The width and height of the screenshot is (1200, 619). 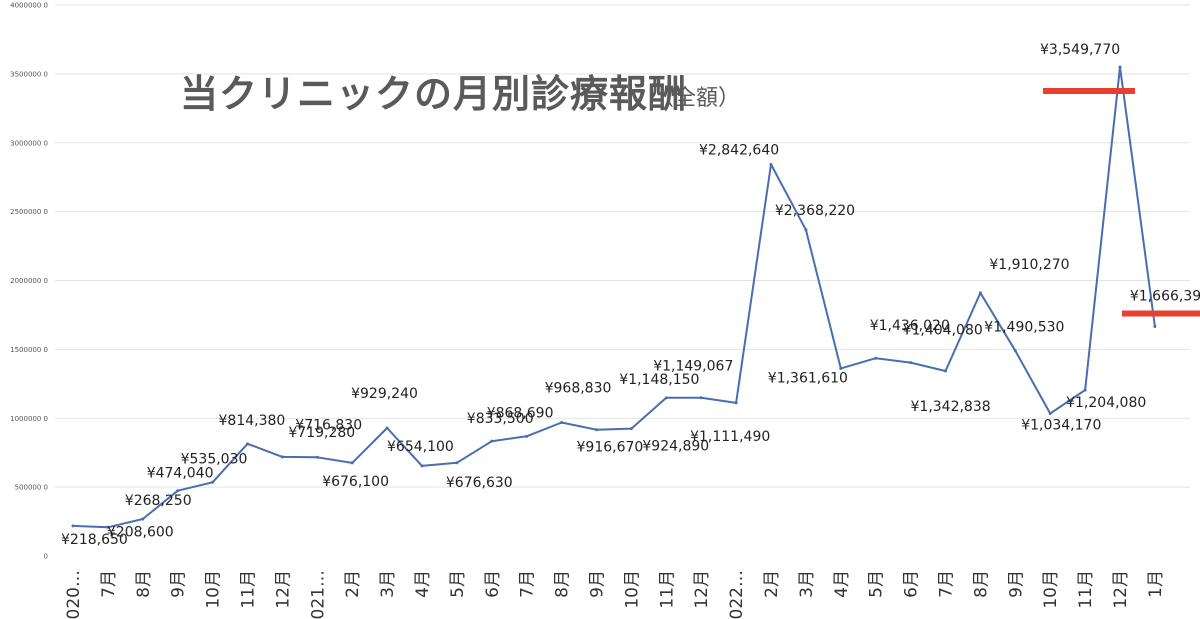 What do you see at coordinates (1121, 202) in the screenshot?
I see `highlight-markers` at bounding box center [1121, 202].